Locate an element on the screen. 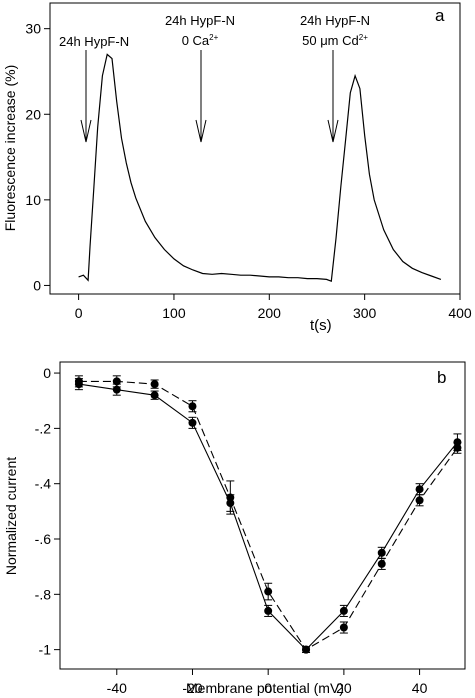 This screenshot has height=698, width=475. panel-a-y-tick-label: 0 is located at coordinates (37, 285).